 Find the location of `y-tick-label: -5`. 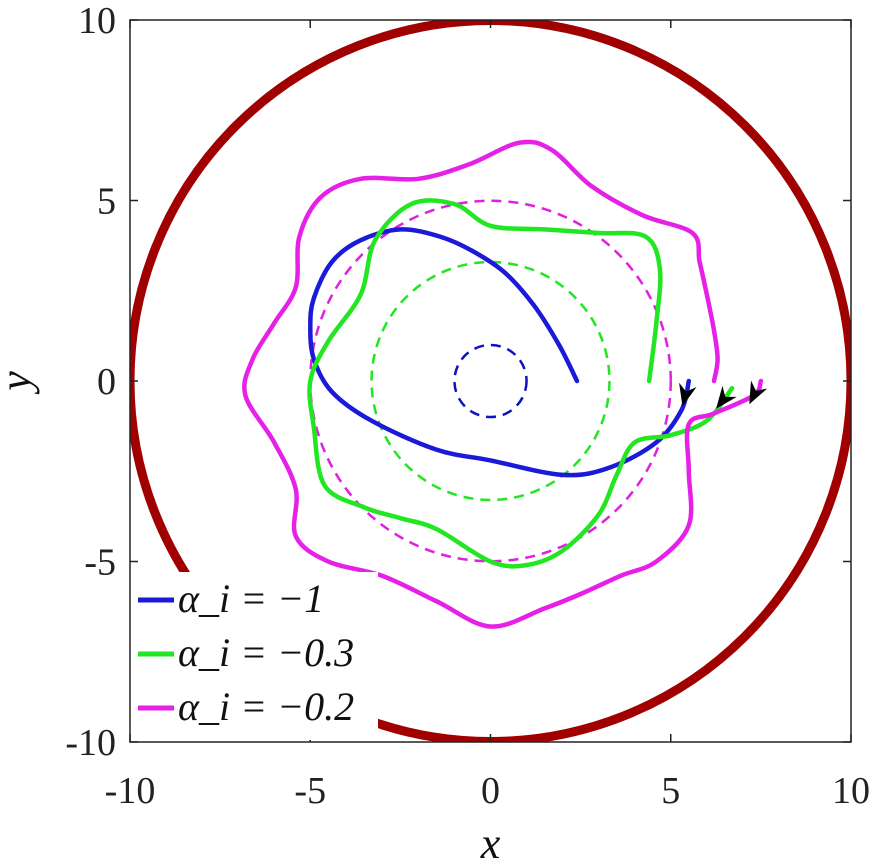

y-tick-label: -5 is located at coordinates (100, 563).